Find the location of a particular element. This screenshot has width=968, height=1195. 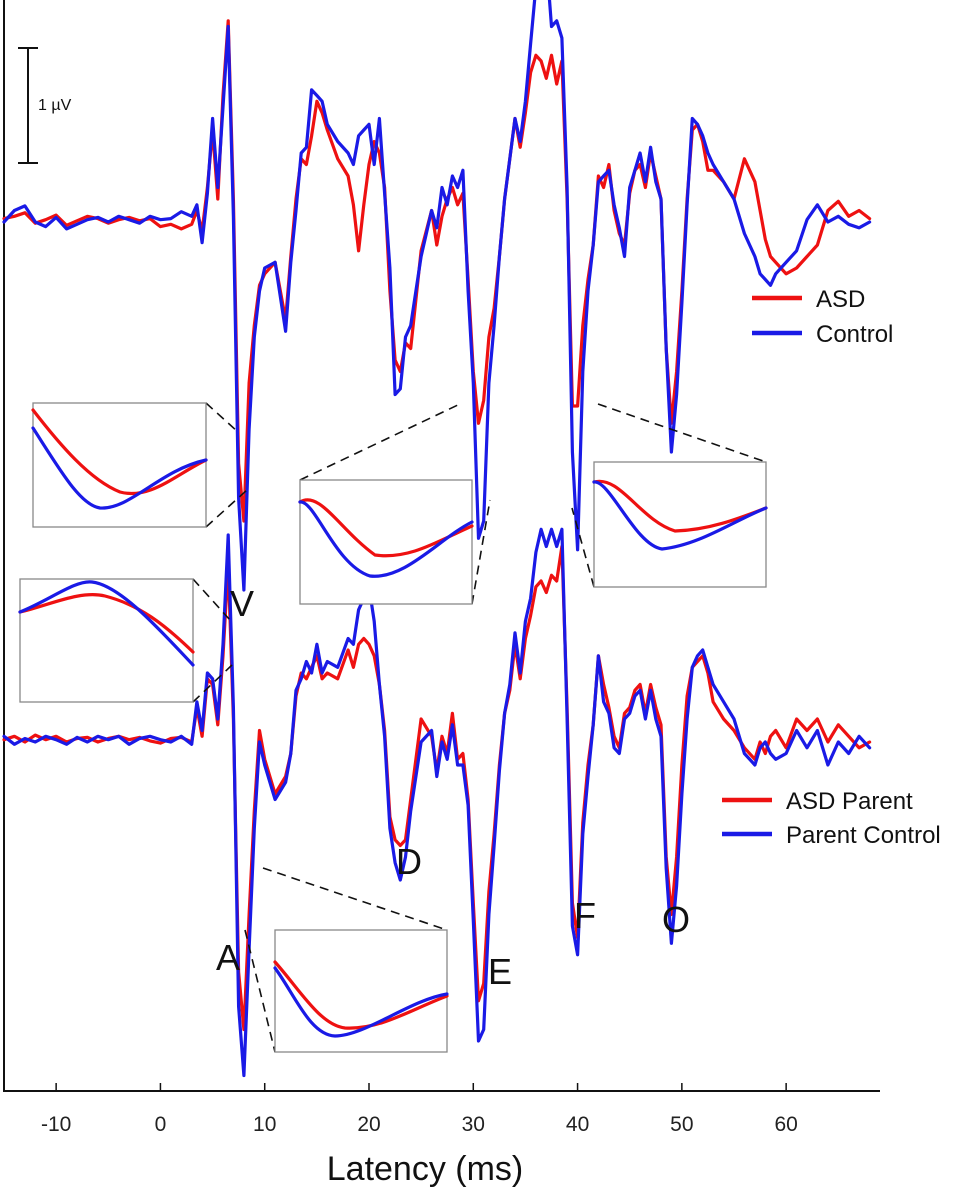

legend-label-parent-control: Parent Control is located at coordinates (863, 835).